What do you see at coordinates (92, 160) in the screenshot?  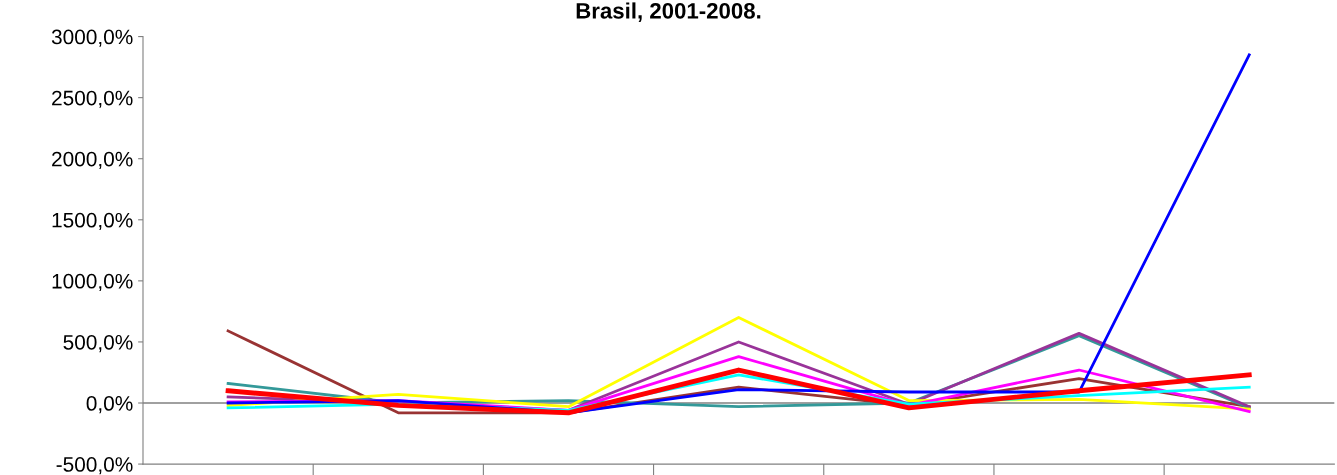 I see `y-tick-label: 2000,0%` at bounding box center [92, 160].